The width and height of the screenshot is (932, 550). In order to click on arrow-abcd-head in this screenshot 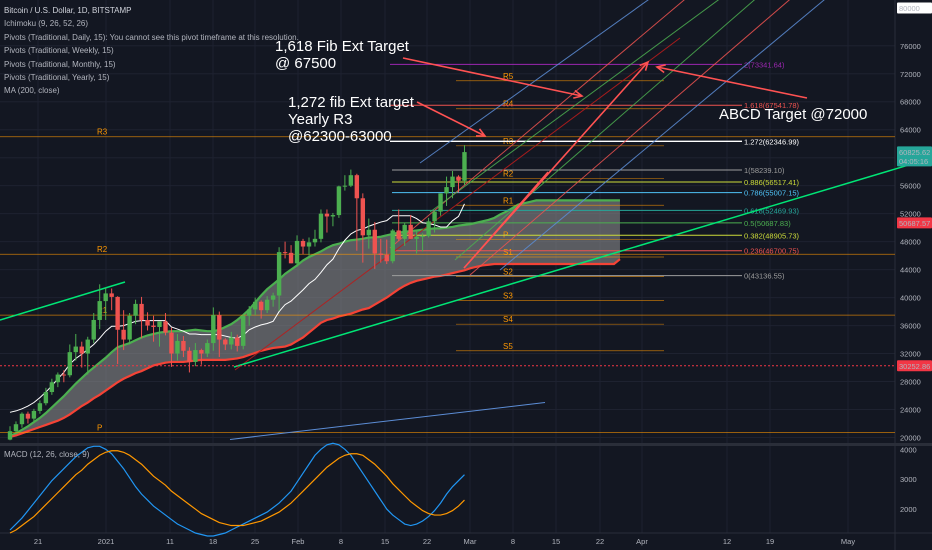, I will do `click(660, 69)`.